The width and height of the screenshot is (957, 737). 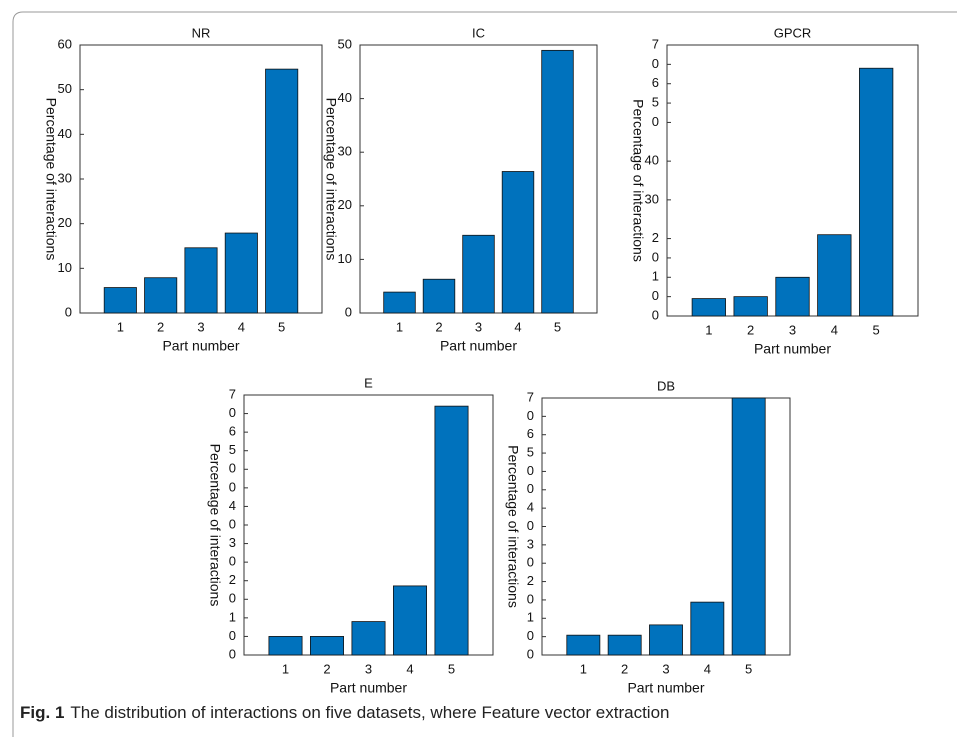 What do you see at coordinates (42, 712) in the screenshot?
I see `caption-label: Fig. 1` at bounding box center [42, 712].